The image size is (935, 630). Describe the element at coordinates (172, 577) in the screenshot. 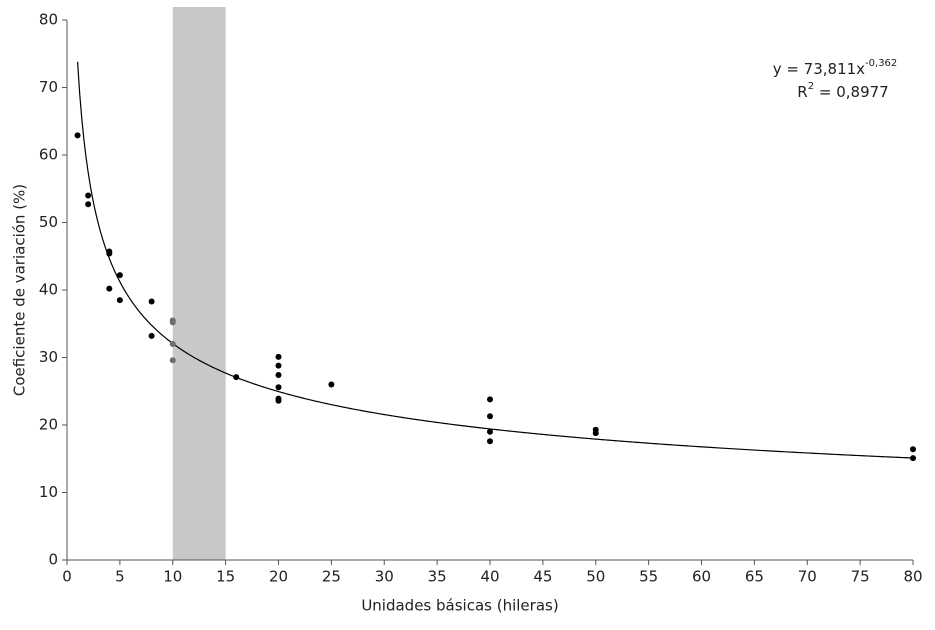

I see `x-tick-label: 10` at that location.